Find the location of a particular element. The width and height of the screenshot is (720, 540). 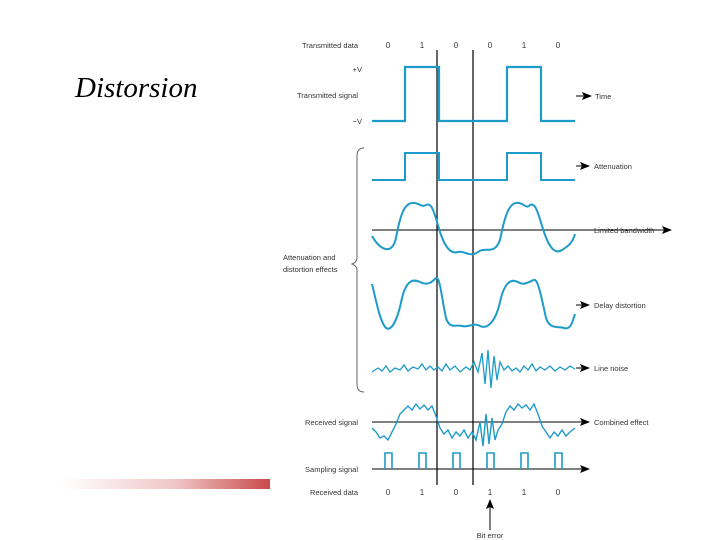

group-brace is located at coordinates (357, 270).